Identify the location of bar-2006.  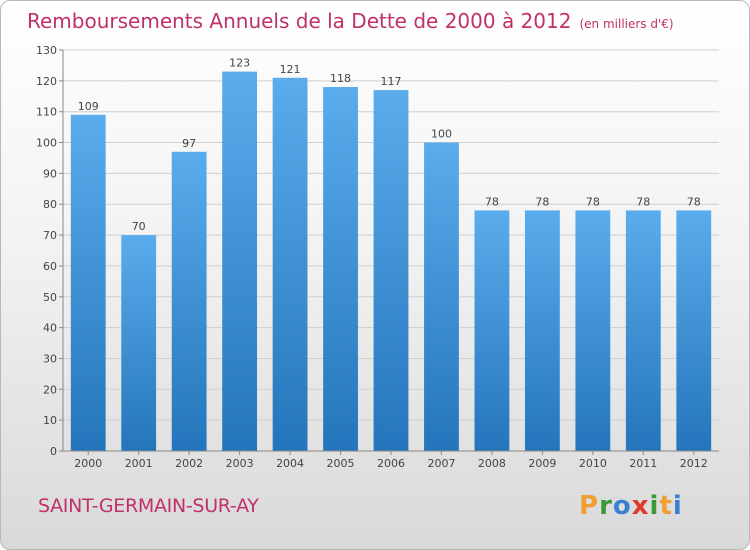
(391, 270).